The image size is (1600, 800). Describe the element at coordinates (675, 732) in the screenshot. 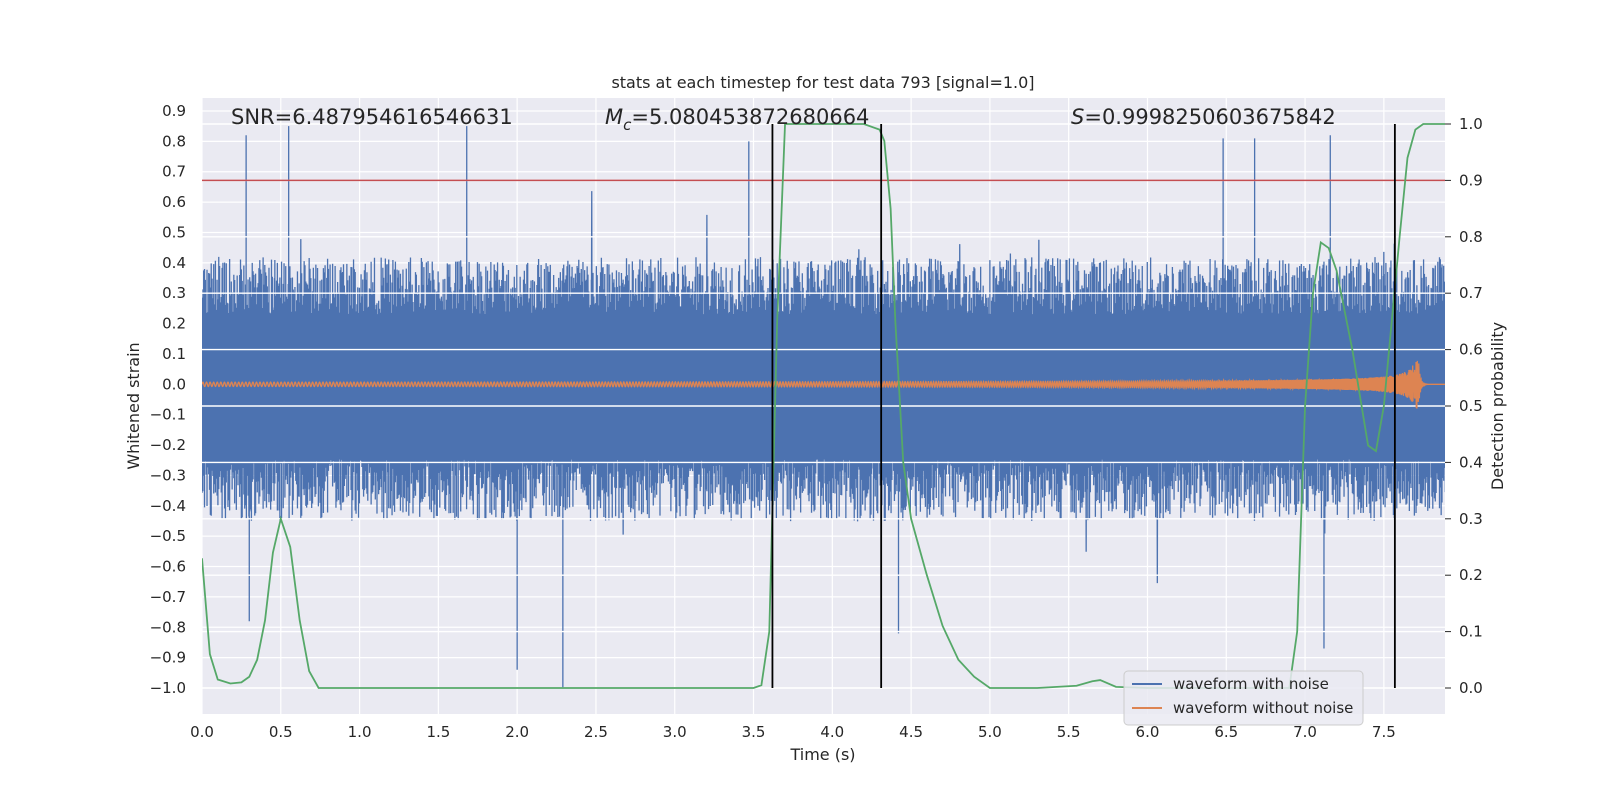

I see `x-tick-label: 3.0` at that location.